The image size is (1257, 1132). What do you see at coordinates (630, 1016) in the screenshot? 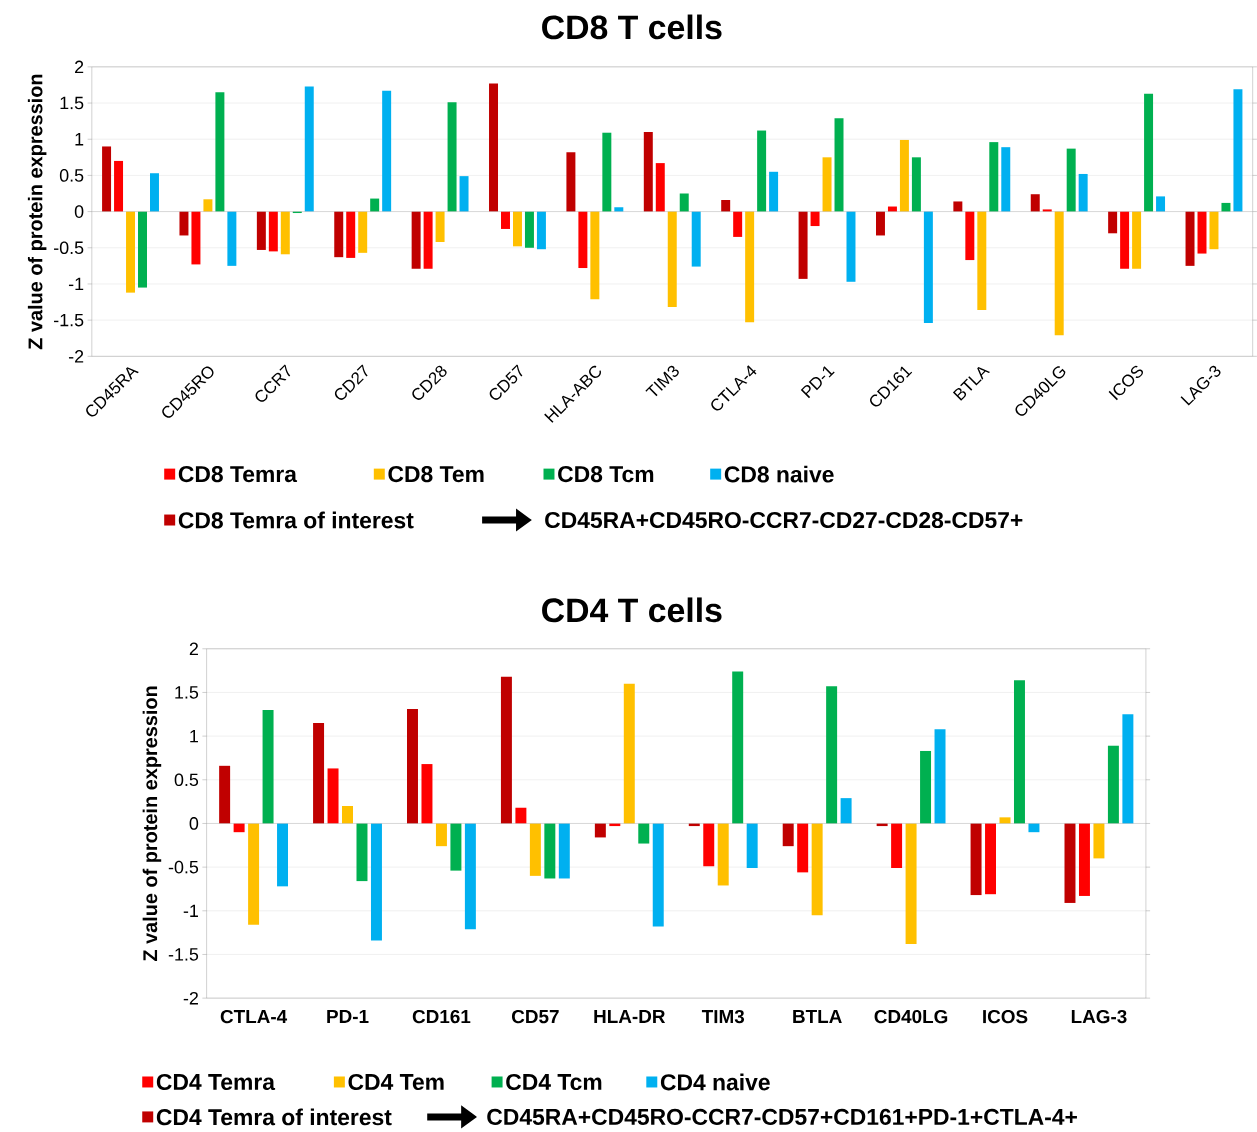
I see `x-tick-label: HLA-DR` at bounding box center [630, 1016].